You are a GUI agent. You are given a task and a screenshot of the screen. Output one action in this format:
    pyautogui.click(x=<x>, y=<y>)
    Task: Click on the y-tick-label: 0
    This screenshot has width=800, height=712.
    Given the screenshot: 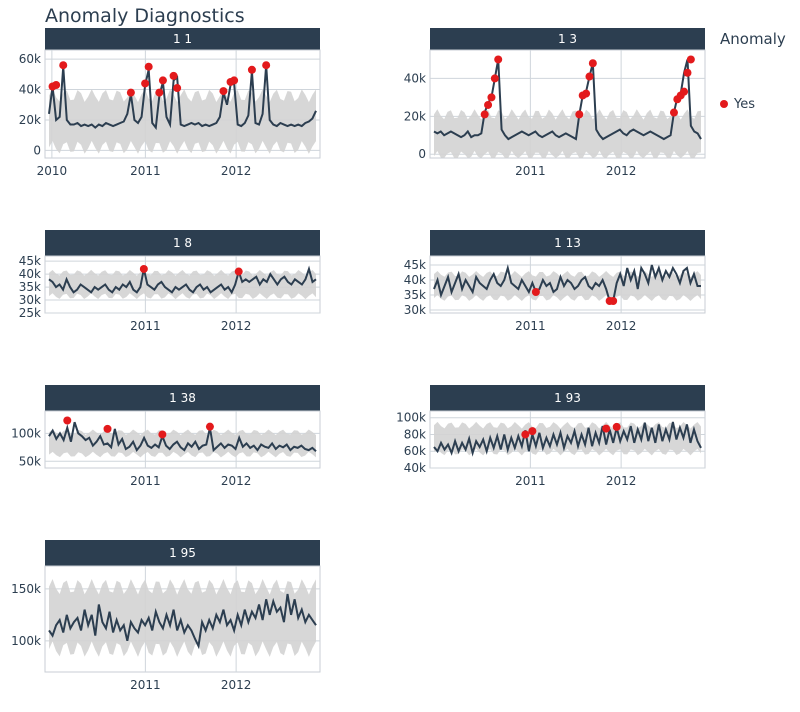 What is the action you would take?
    pyautogui.click(x=422, y=154)
    